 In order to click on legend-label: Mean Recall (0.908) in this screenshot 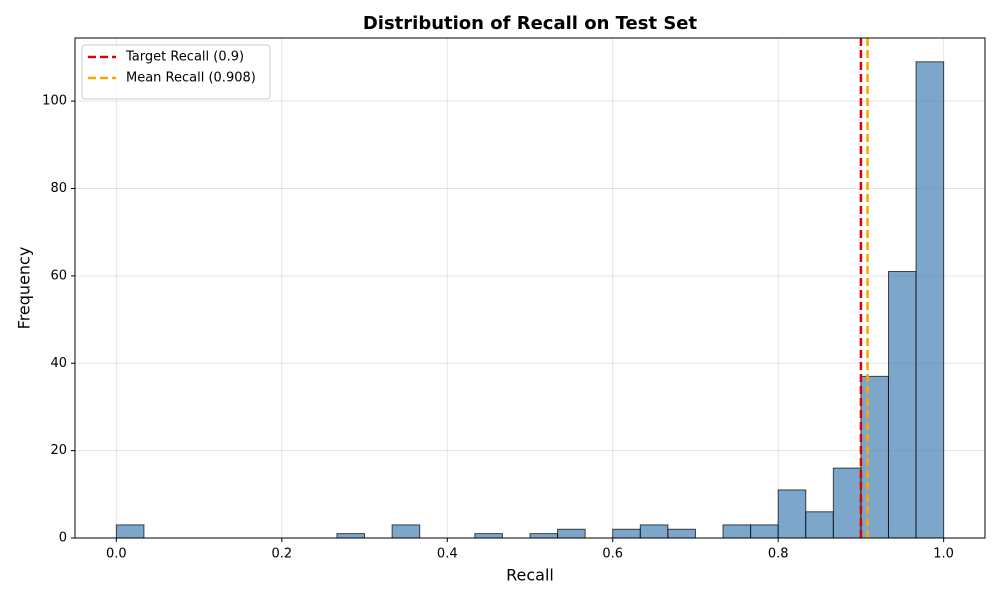, I will do `click(191, 78)`.